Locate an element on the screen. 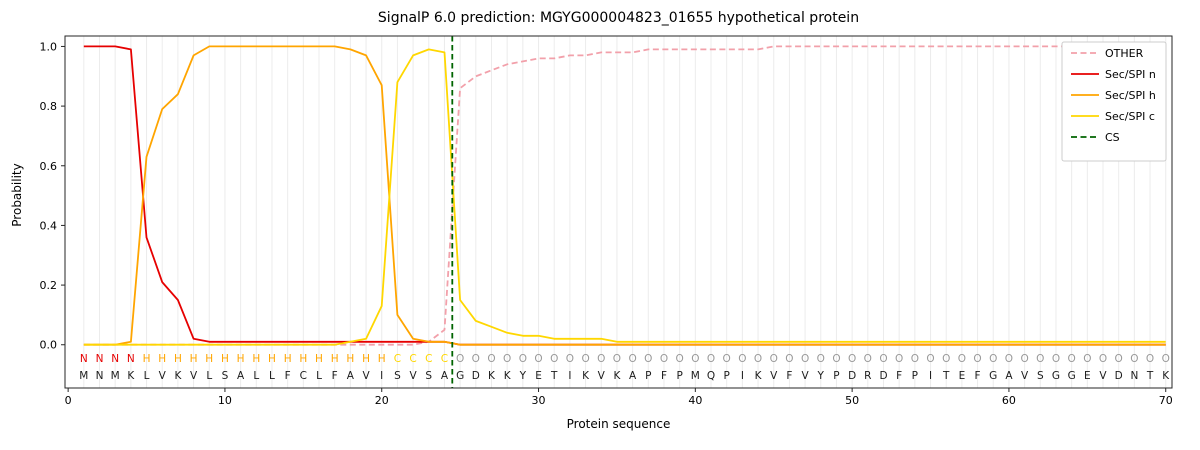 This screenshot has height=450, width=1200. legend-item-sec-spi-h: Sec/SPI h is located at coordinates (1113, 95).